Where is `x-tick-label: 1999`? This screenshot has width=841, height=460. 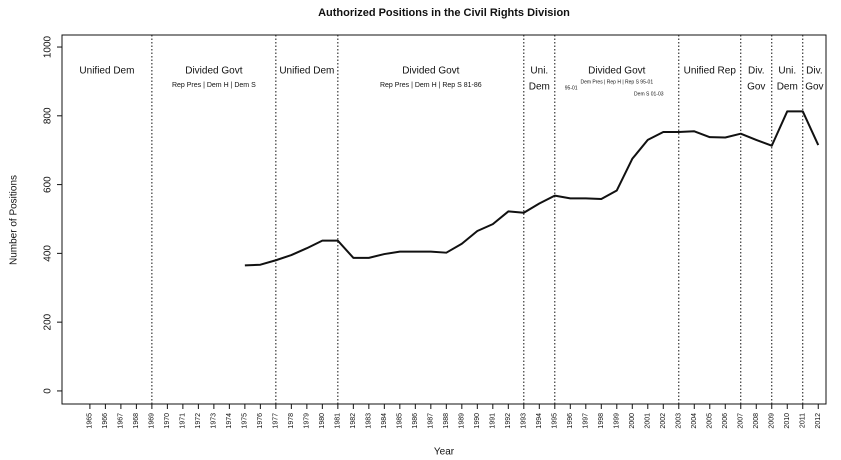
x-tick-label: 1999 is located at coordinates (617, 421).